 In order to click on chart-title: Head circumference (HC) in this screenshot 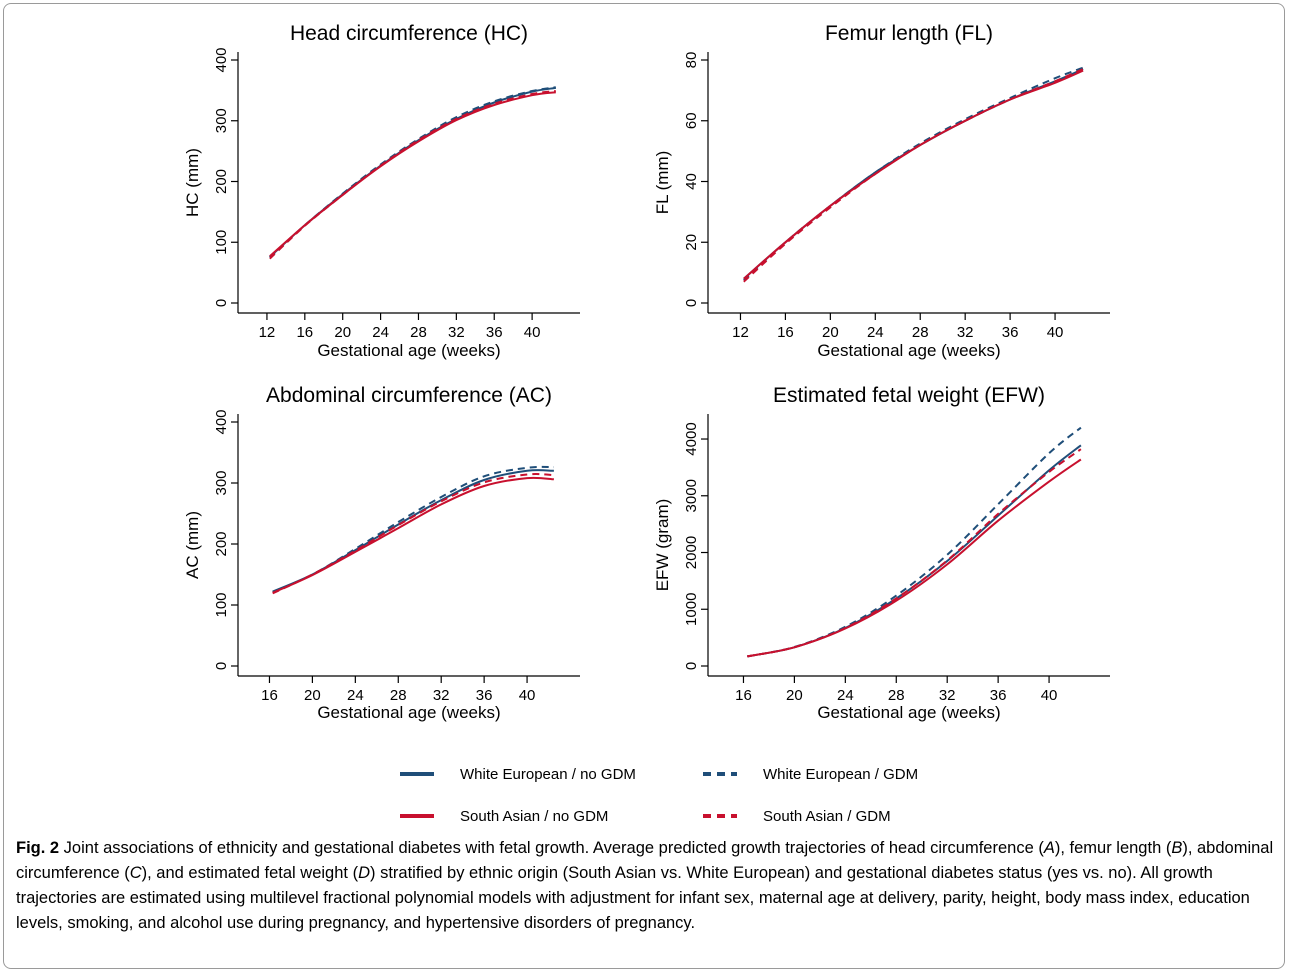, I will do `click(409, 33)`.